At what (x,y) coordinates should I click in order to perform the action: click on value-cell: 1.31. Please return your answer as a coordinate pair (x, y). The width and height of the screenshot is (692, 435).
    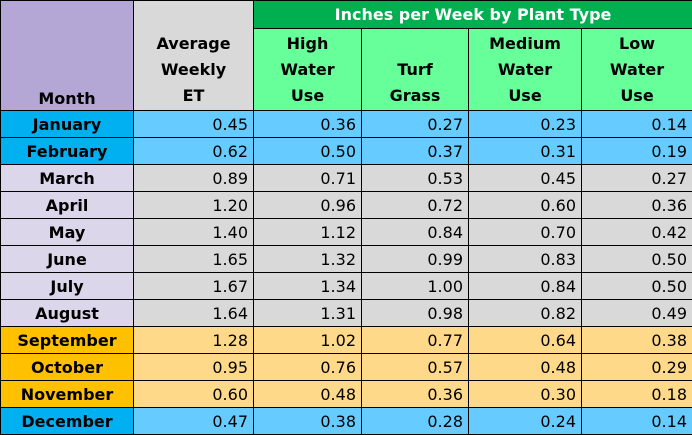
    Looking at the image, I should click on (308, 313).